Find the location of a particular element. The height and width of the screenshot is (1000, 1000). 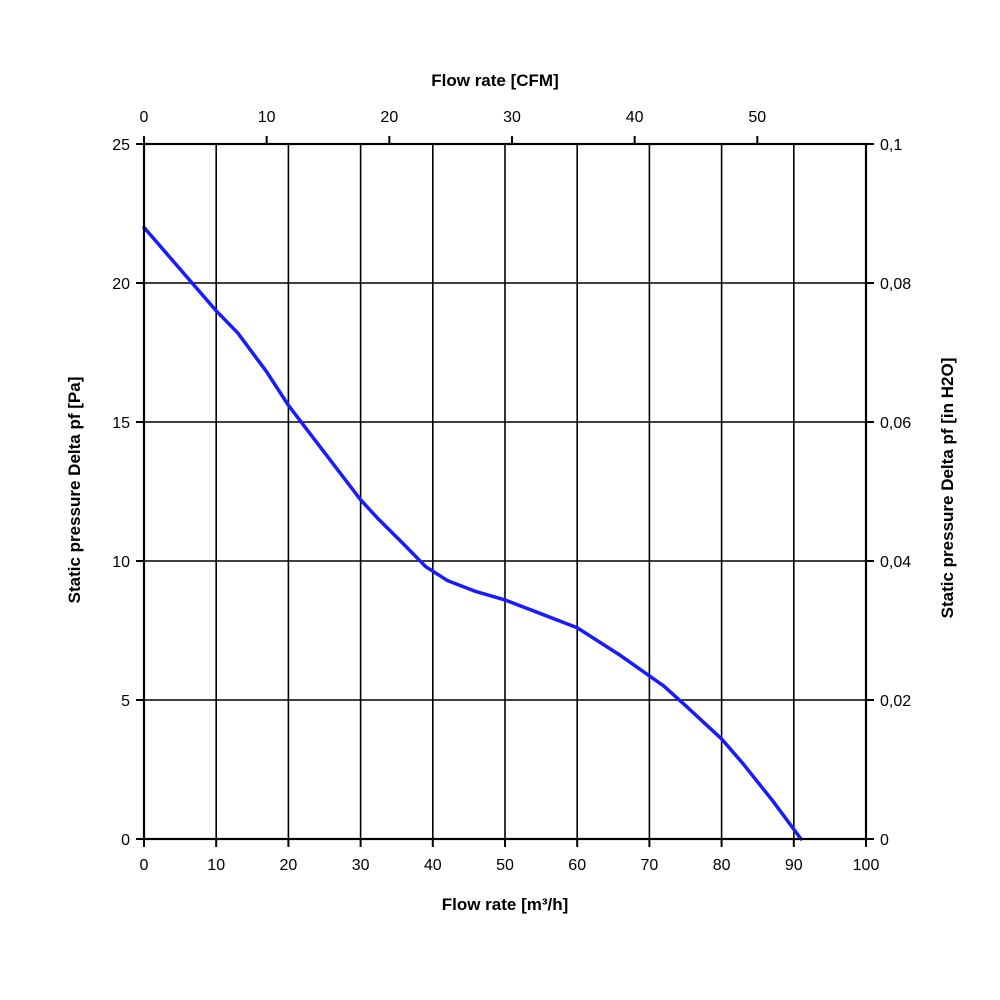

x-tick-label: 60 is located at coordinates (577, 865).